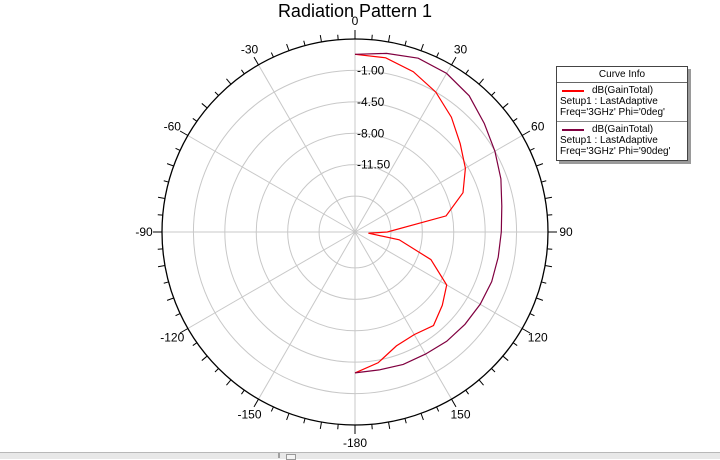 This screenshot has height=460, width=720. What do you see at coordinates (460, 415) in the screenshot?
I see `angle-label: 150` at bounding box center [460, 415].